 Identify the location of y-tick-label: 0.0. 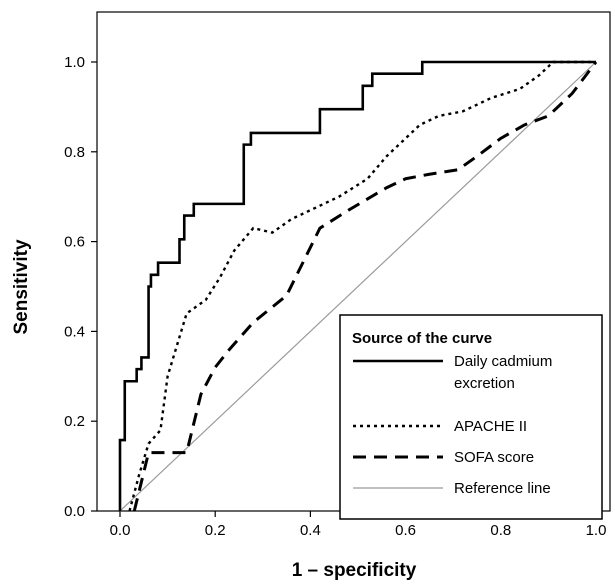
(74, 511).